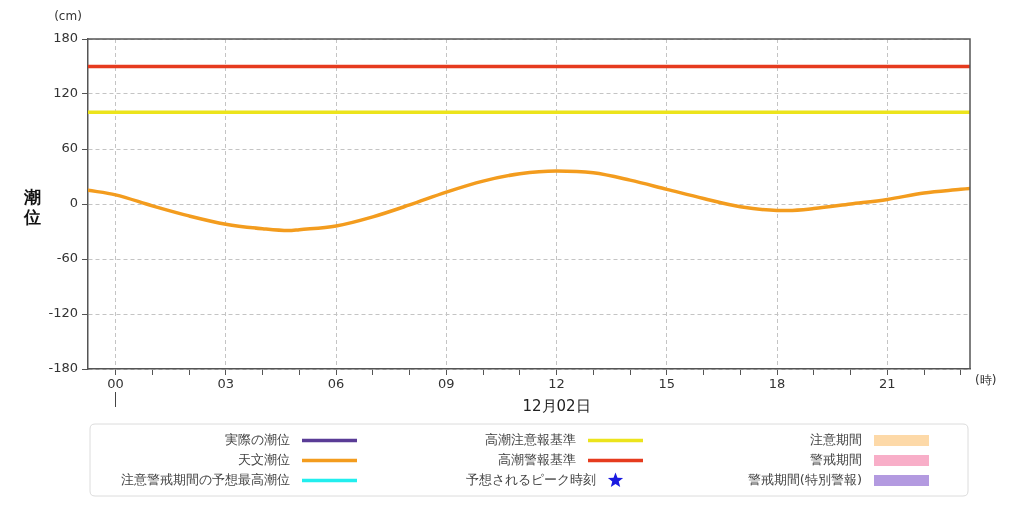 Image resolution: width=1024 pixels, height=519 pixels. Describe the element at coordinates (887, 384) in the screenshot. I see `x-tick-label: 21` at that location.